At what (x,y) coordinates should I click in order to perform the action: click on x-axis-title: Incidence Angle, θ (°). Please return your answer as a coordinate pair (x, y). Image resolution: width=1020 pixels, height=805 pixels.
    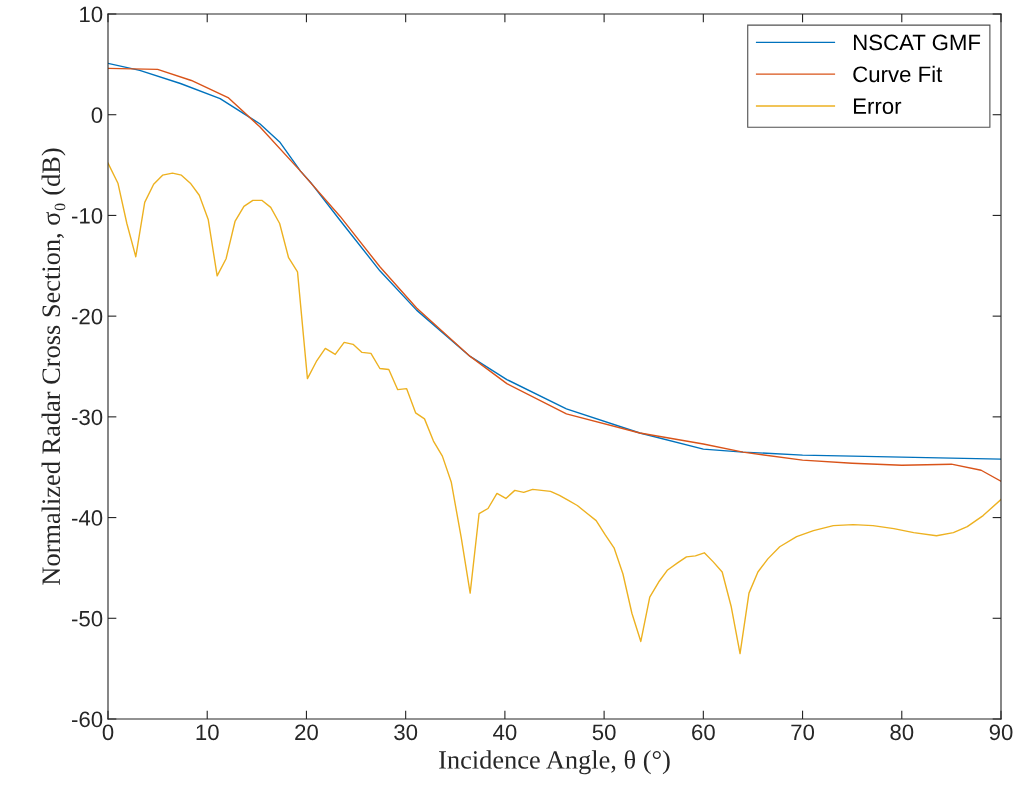
    Looking at the image, I should click on (554, 762).